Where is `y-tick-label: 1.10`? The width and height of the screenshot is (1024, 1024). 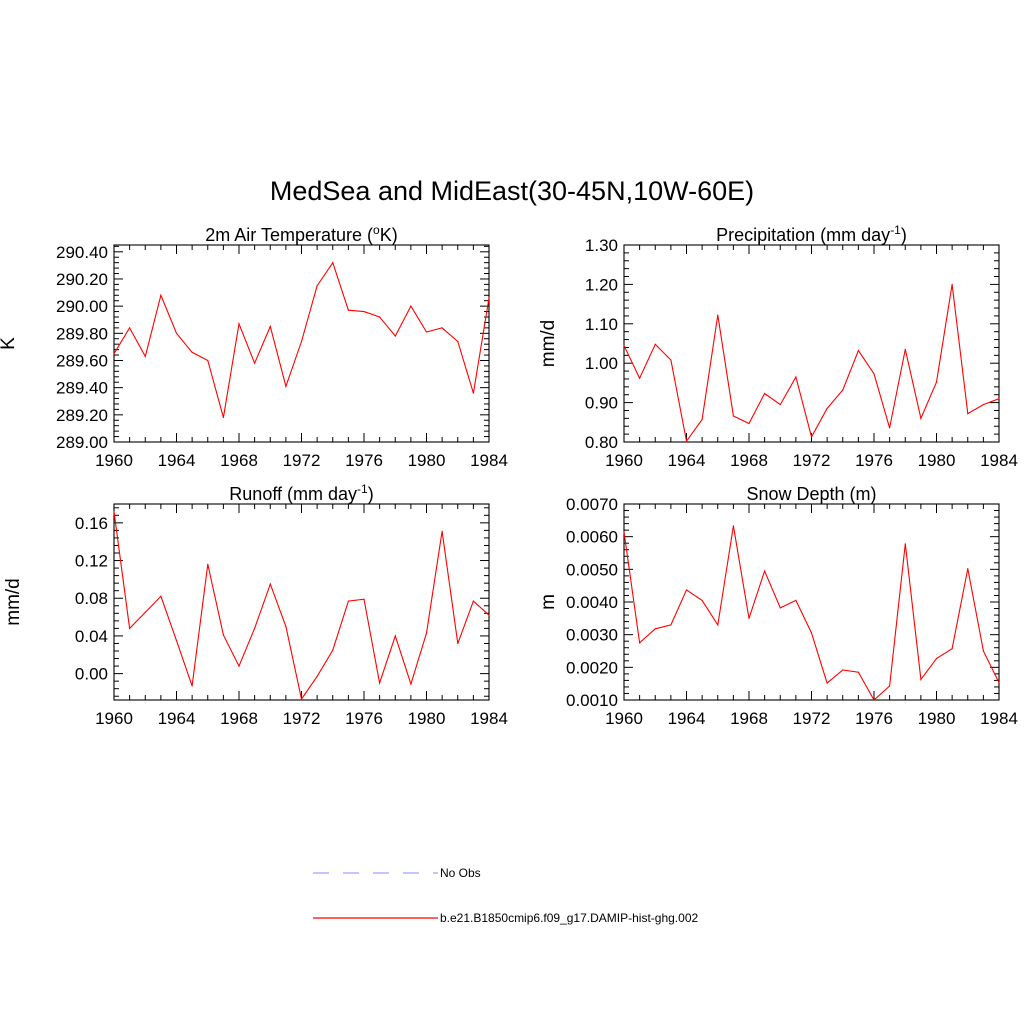
y-tick-label: 1.10 is located at coordinates (601, 324).